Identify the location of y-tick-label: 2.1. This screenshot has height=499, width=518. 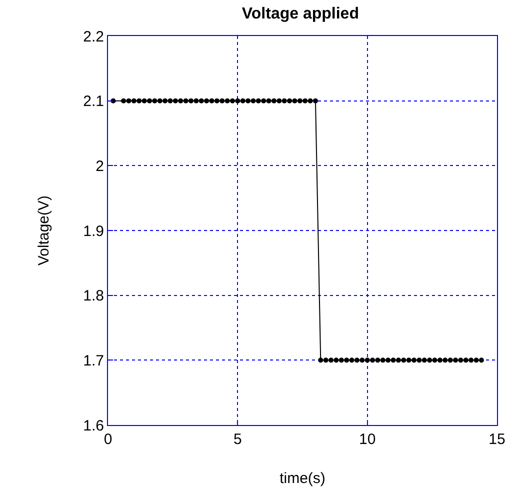
(93, 101).